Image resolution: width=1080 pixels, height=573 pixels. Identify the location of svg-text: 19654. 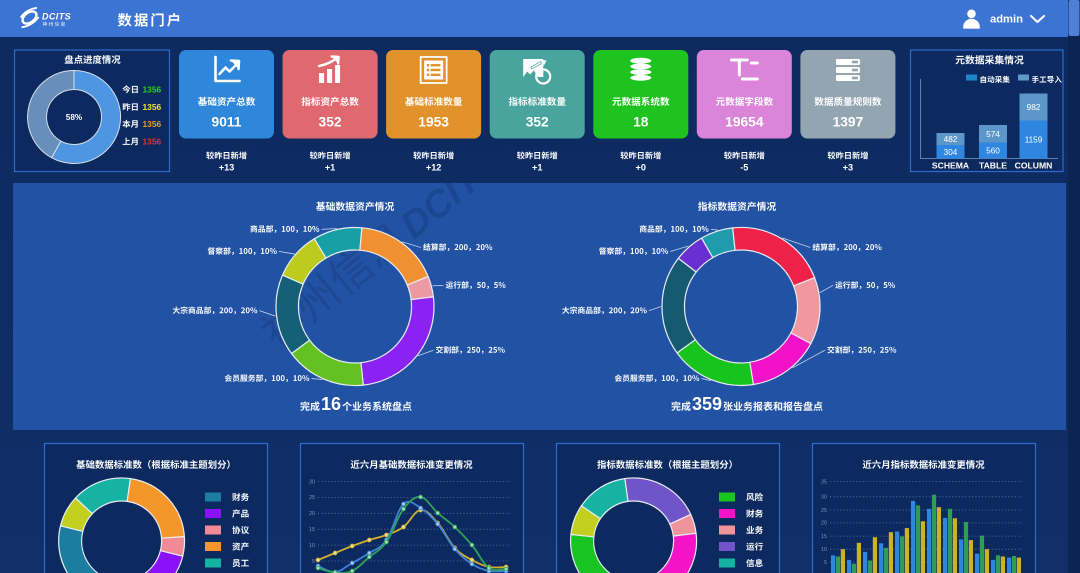
(744, 122).